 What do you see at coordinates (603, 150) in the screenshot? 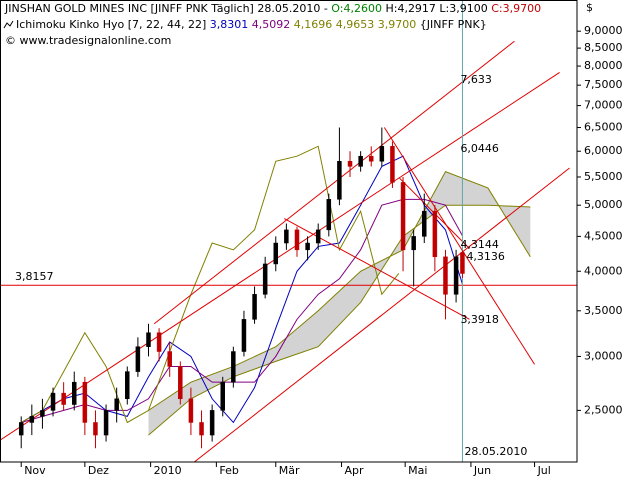
I see `y-tick-label: 6,0000` at bounding box center [603, 150].